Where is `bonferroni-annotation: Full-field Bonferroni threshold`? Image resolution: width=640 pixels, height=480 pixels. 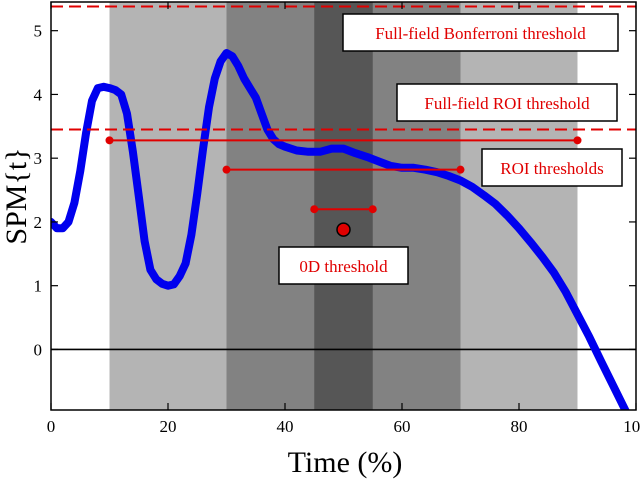 bonferroni-annotation: Full-field Bonferroni threshold is located at coordinates (480, 32).